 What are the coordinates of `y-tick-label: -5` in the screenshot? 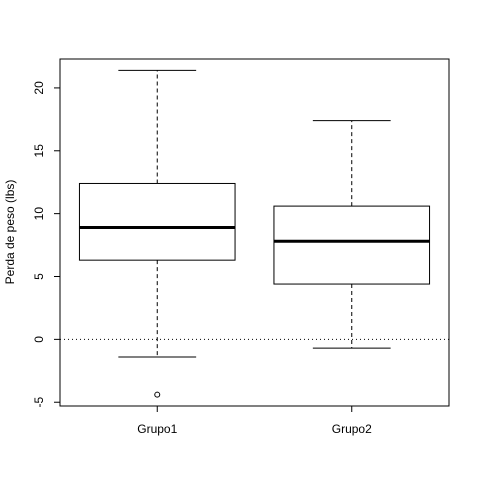 It's located at (39, 402).